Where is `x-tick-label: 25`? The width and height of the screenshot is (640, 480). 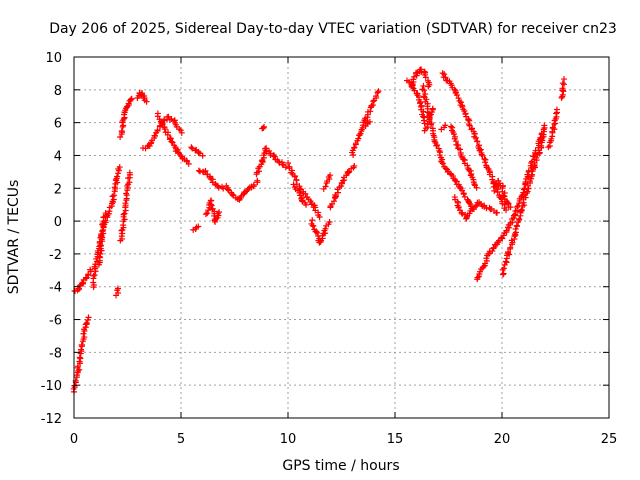 x-tick-label: 25 is located at coordinates (609, 439).